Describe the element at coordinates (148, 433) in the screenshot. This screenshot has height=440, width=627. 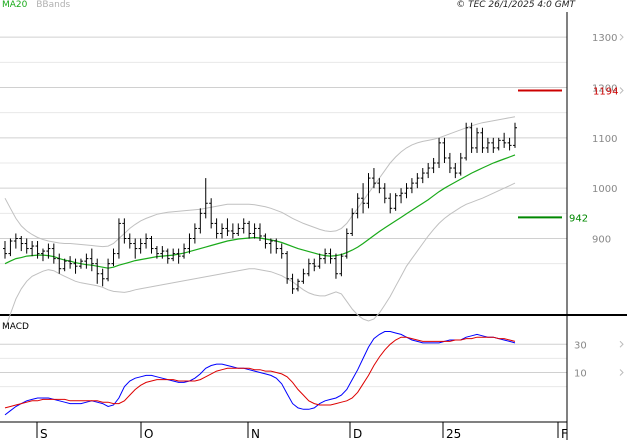
I see `x-tick-label: O` at that location.